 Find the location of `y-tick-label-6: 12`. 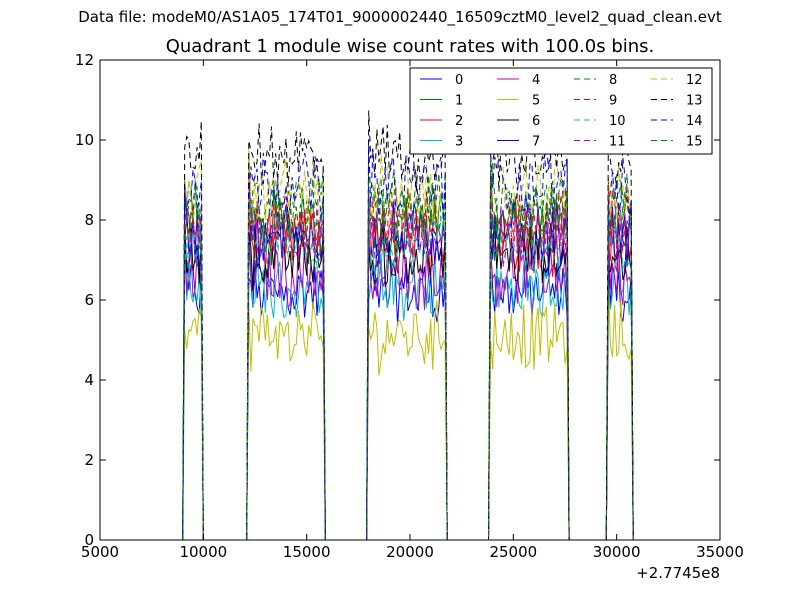

y-tick-label-6: 12 is located at coordinates (84, 60).